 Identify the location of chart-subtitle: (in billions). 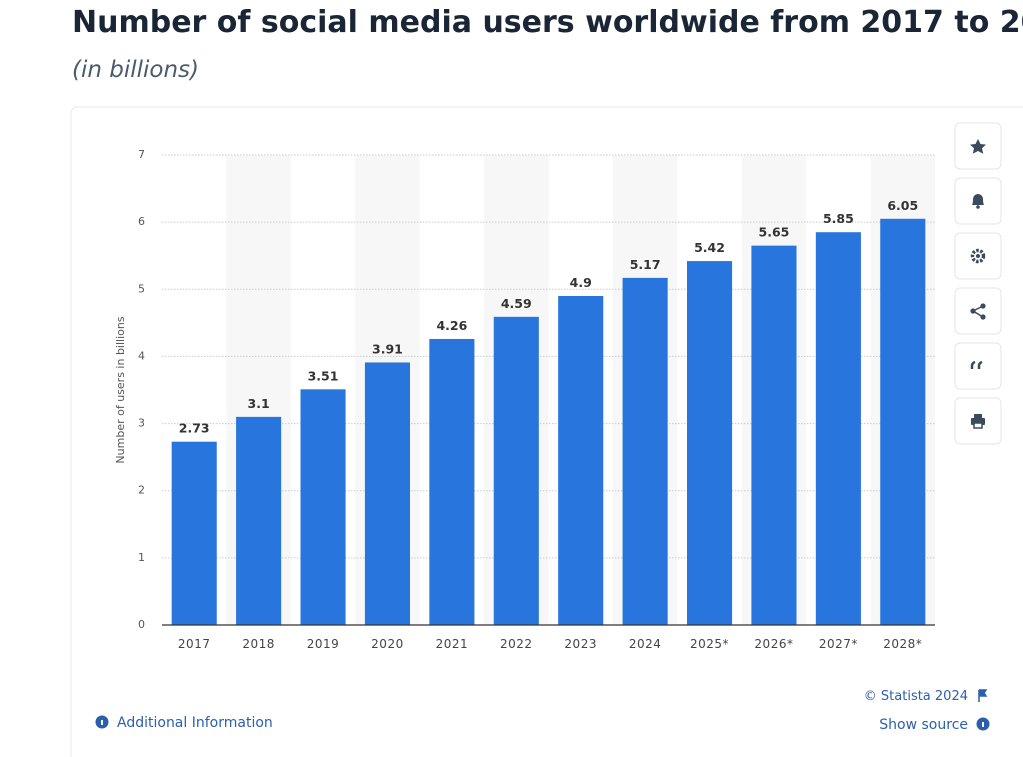
(135, 70).